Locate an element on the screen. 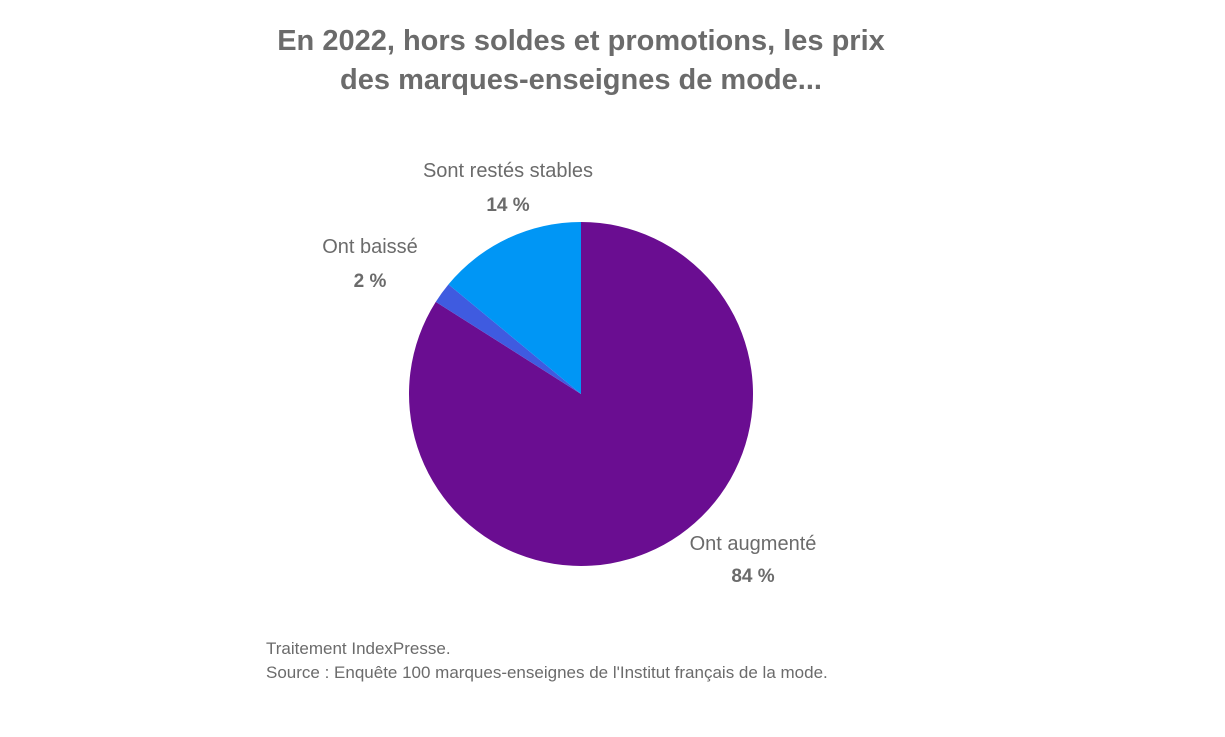  pie-slice-sont-restes-stables is located at coordinates (514, 308).